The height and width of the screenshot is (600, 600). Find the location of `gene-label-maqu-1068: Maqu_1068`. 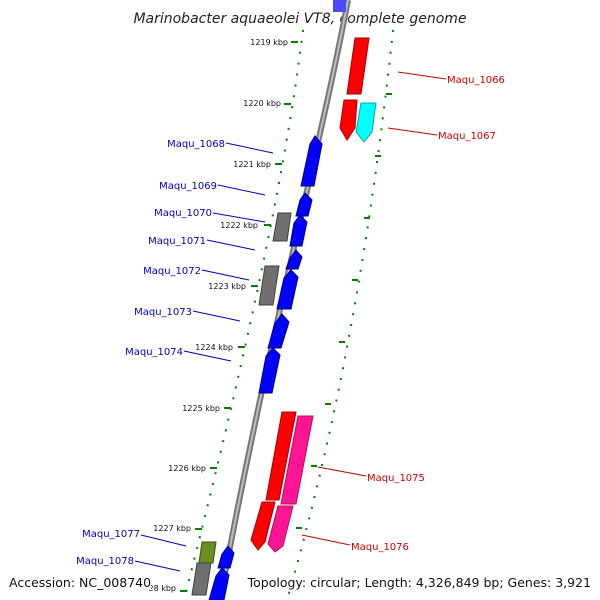

gene-label-maqu-1068: Maqu_1068 is located at coordinates (196, 144).